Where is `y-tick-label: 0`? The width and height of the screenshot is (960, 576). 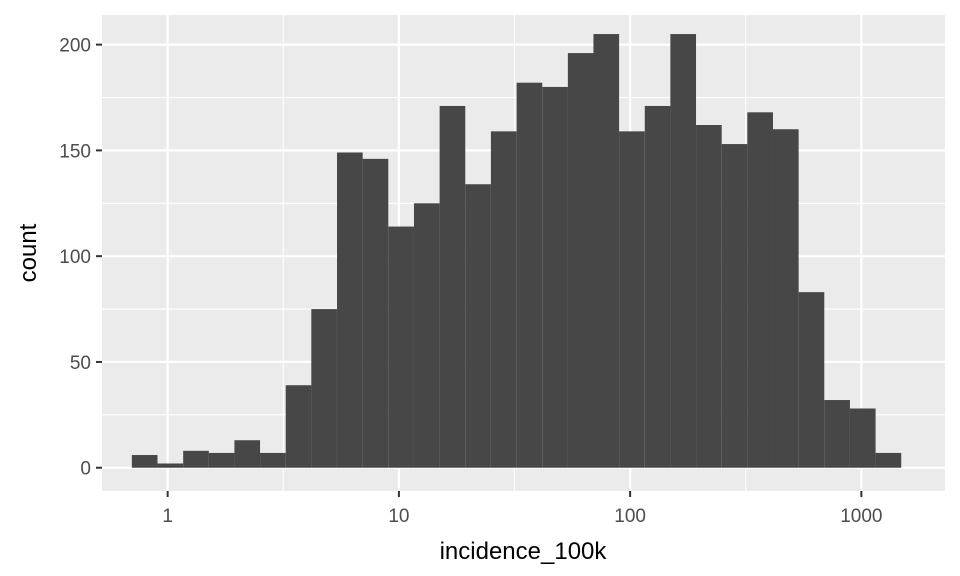
y-tick-label: 0 is located at coordinates (85, 469).